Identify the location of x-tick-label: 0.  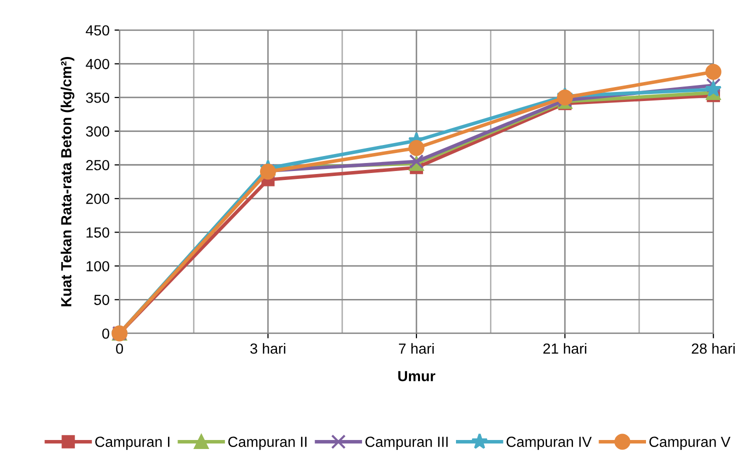
(120, 348).